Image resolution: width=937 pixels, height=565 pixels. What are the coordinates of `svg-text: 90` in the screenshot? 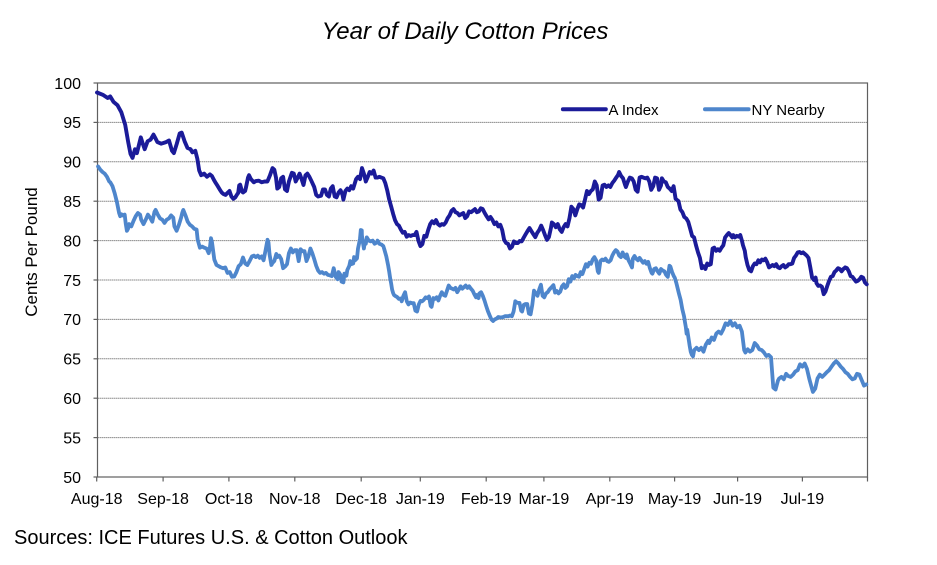 It's located at (72, 163).